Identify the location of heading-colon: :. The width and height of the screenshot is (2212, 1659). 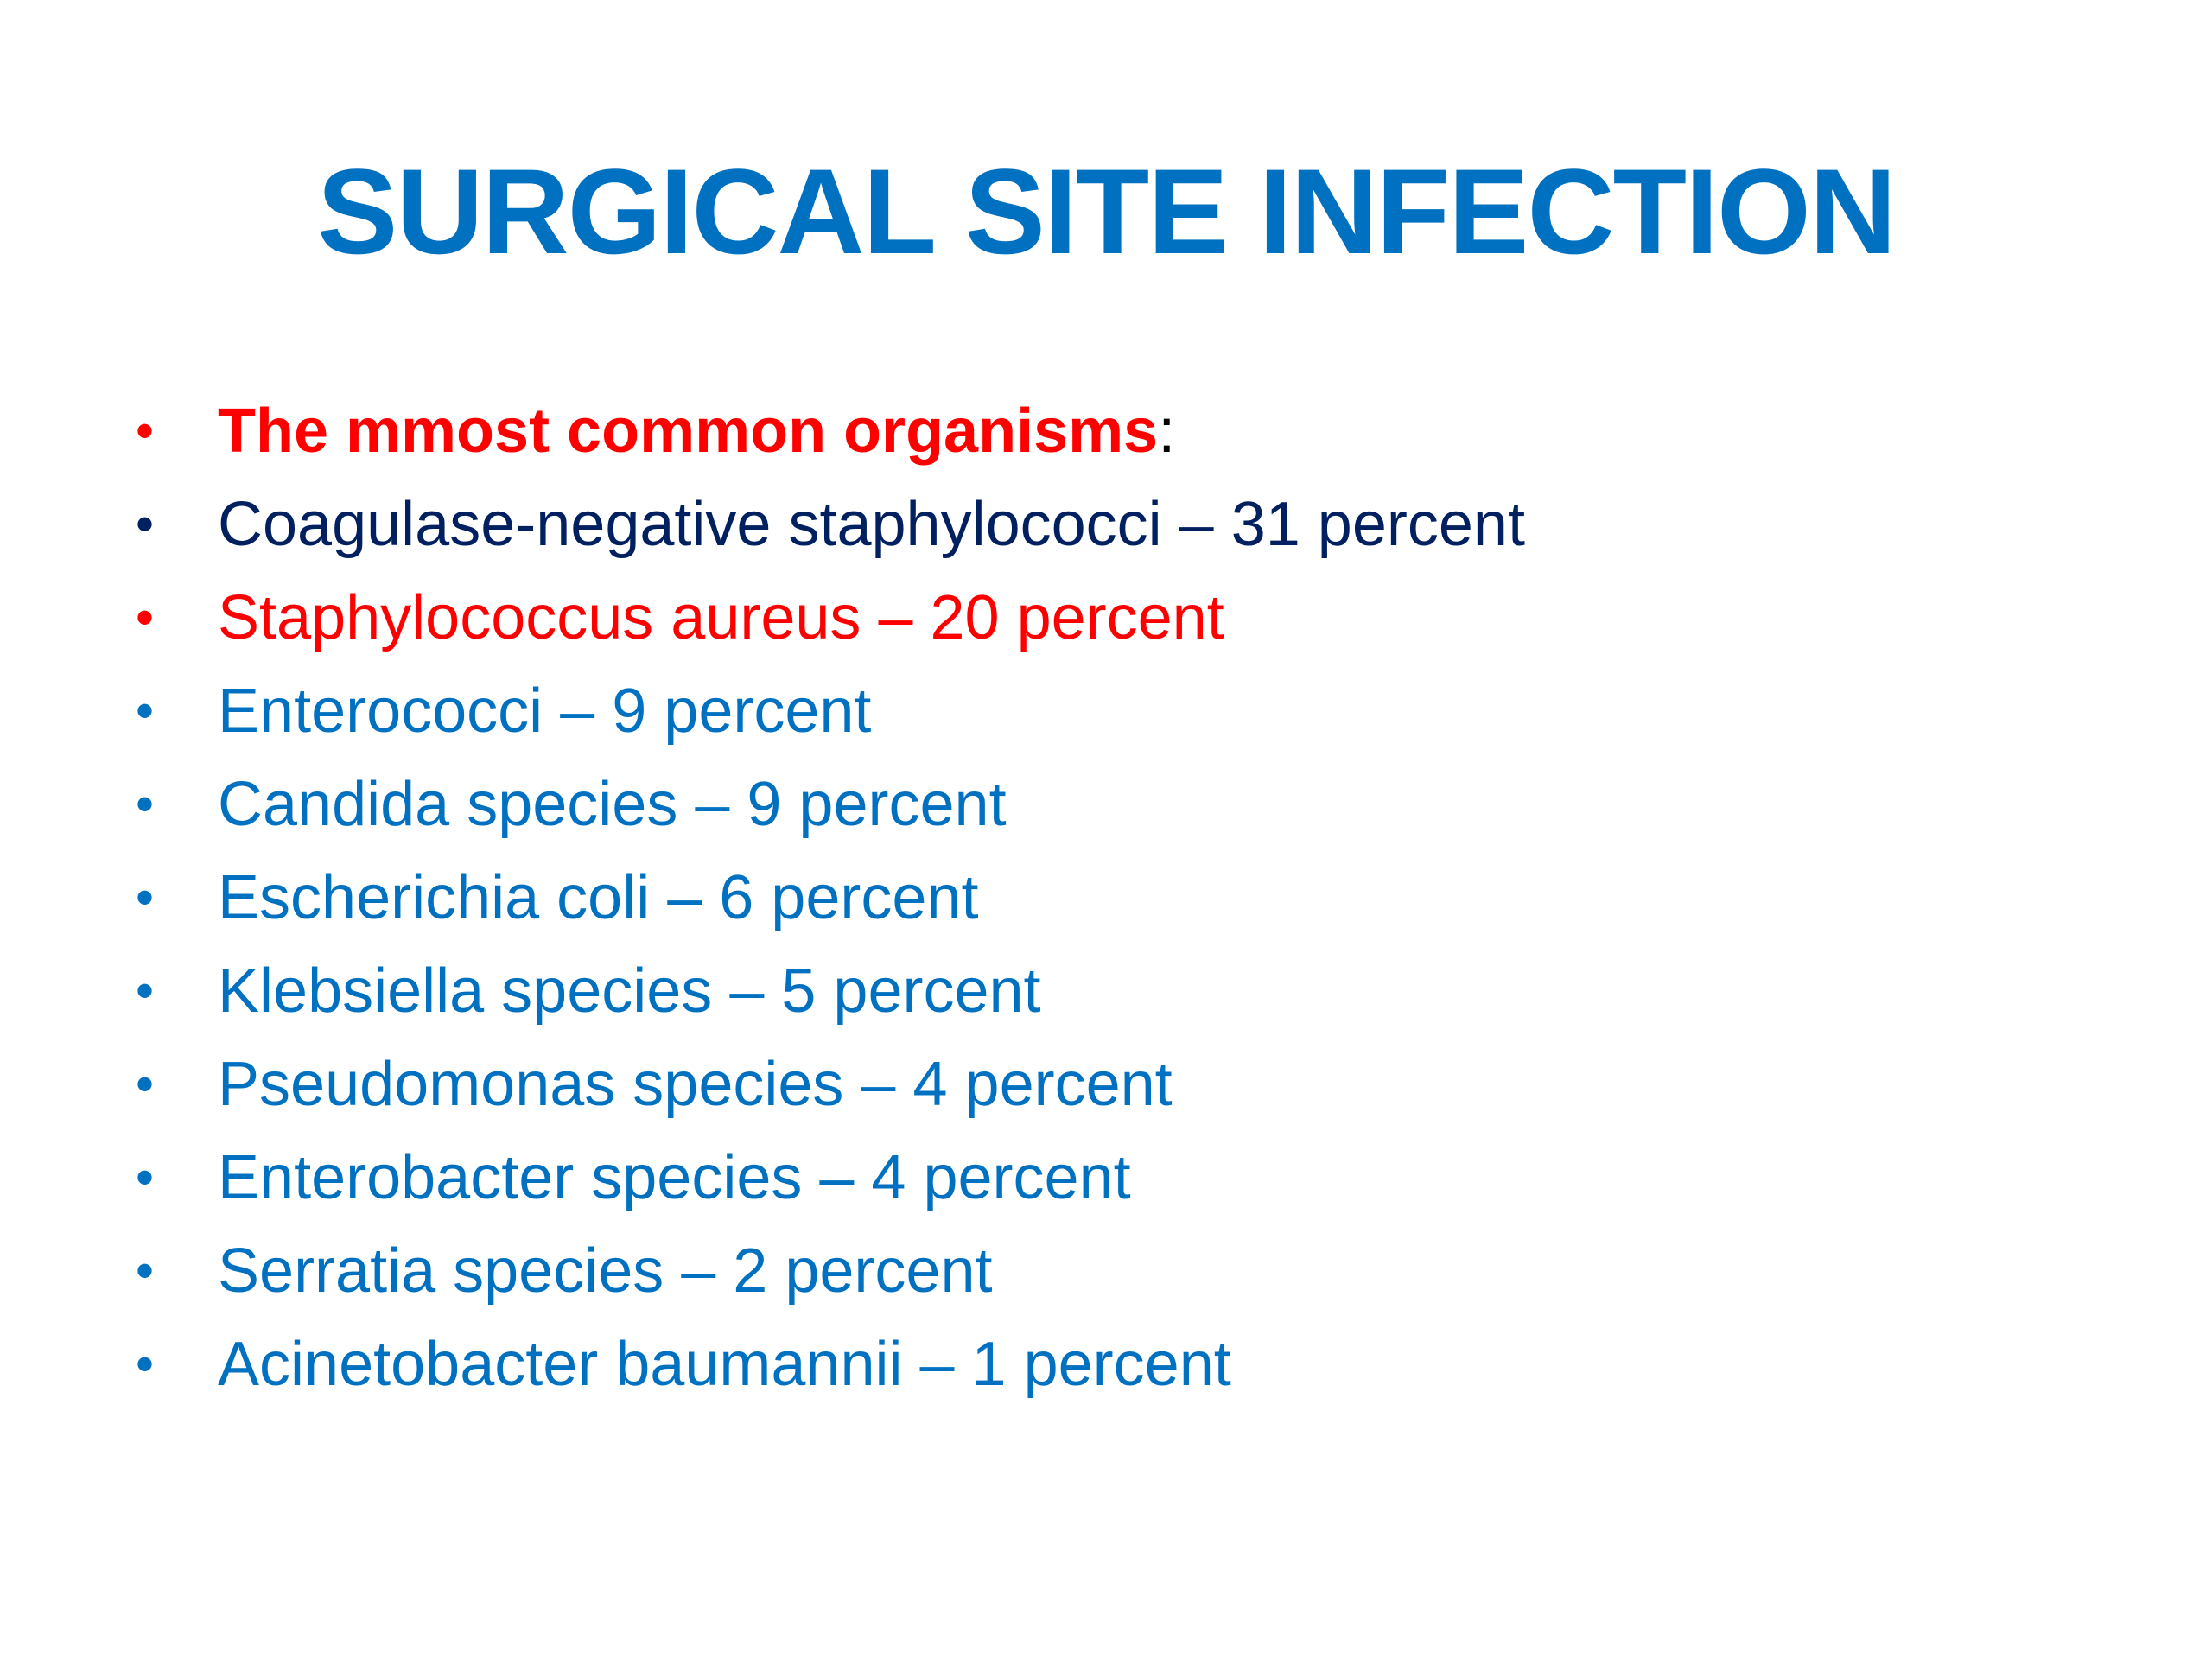
(1167, 431).